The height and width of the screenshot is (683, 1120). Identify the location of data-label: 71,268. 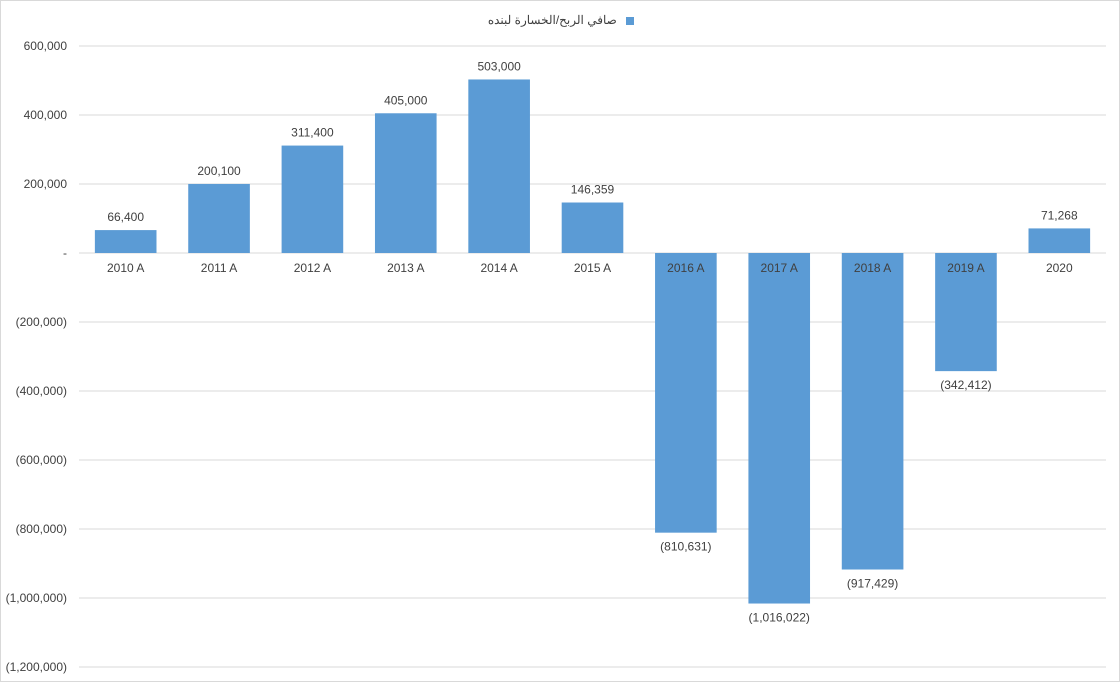
(1059, 215).